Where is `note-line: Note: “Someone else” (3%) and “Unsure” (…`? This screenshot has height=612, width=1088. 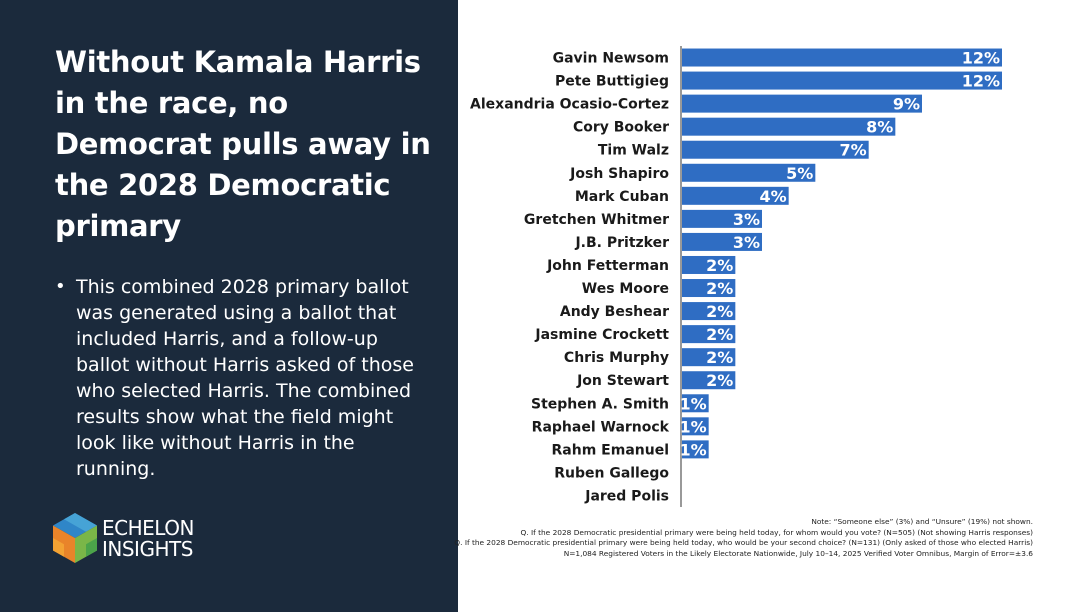
note-line: Note: “Someone else” (3%) and “Unsure” (… is located at coordinates (922, 521).